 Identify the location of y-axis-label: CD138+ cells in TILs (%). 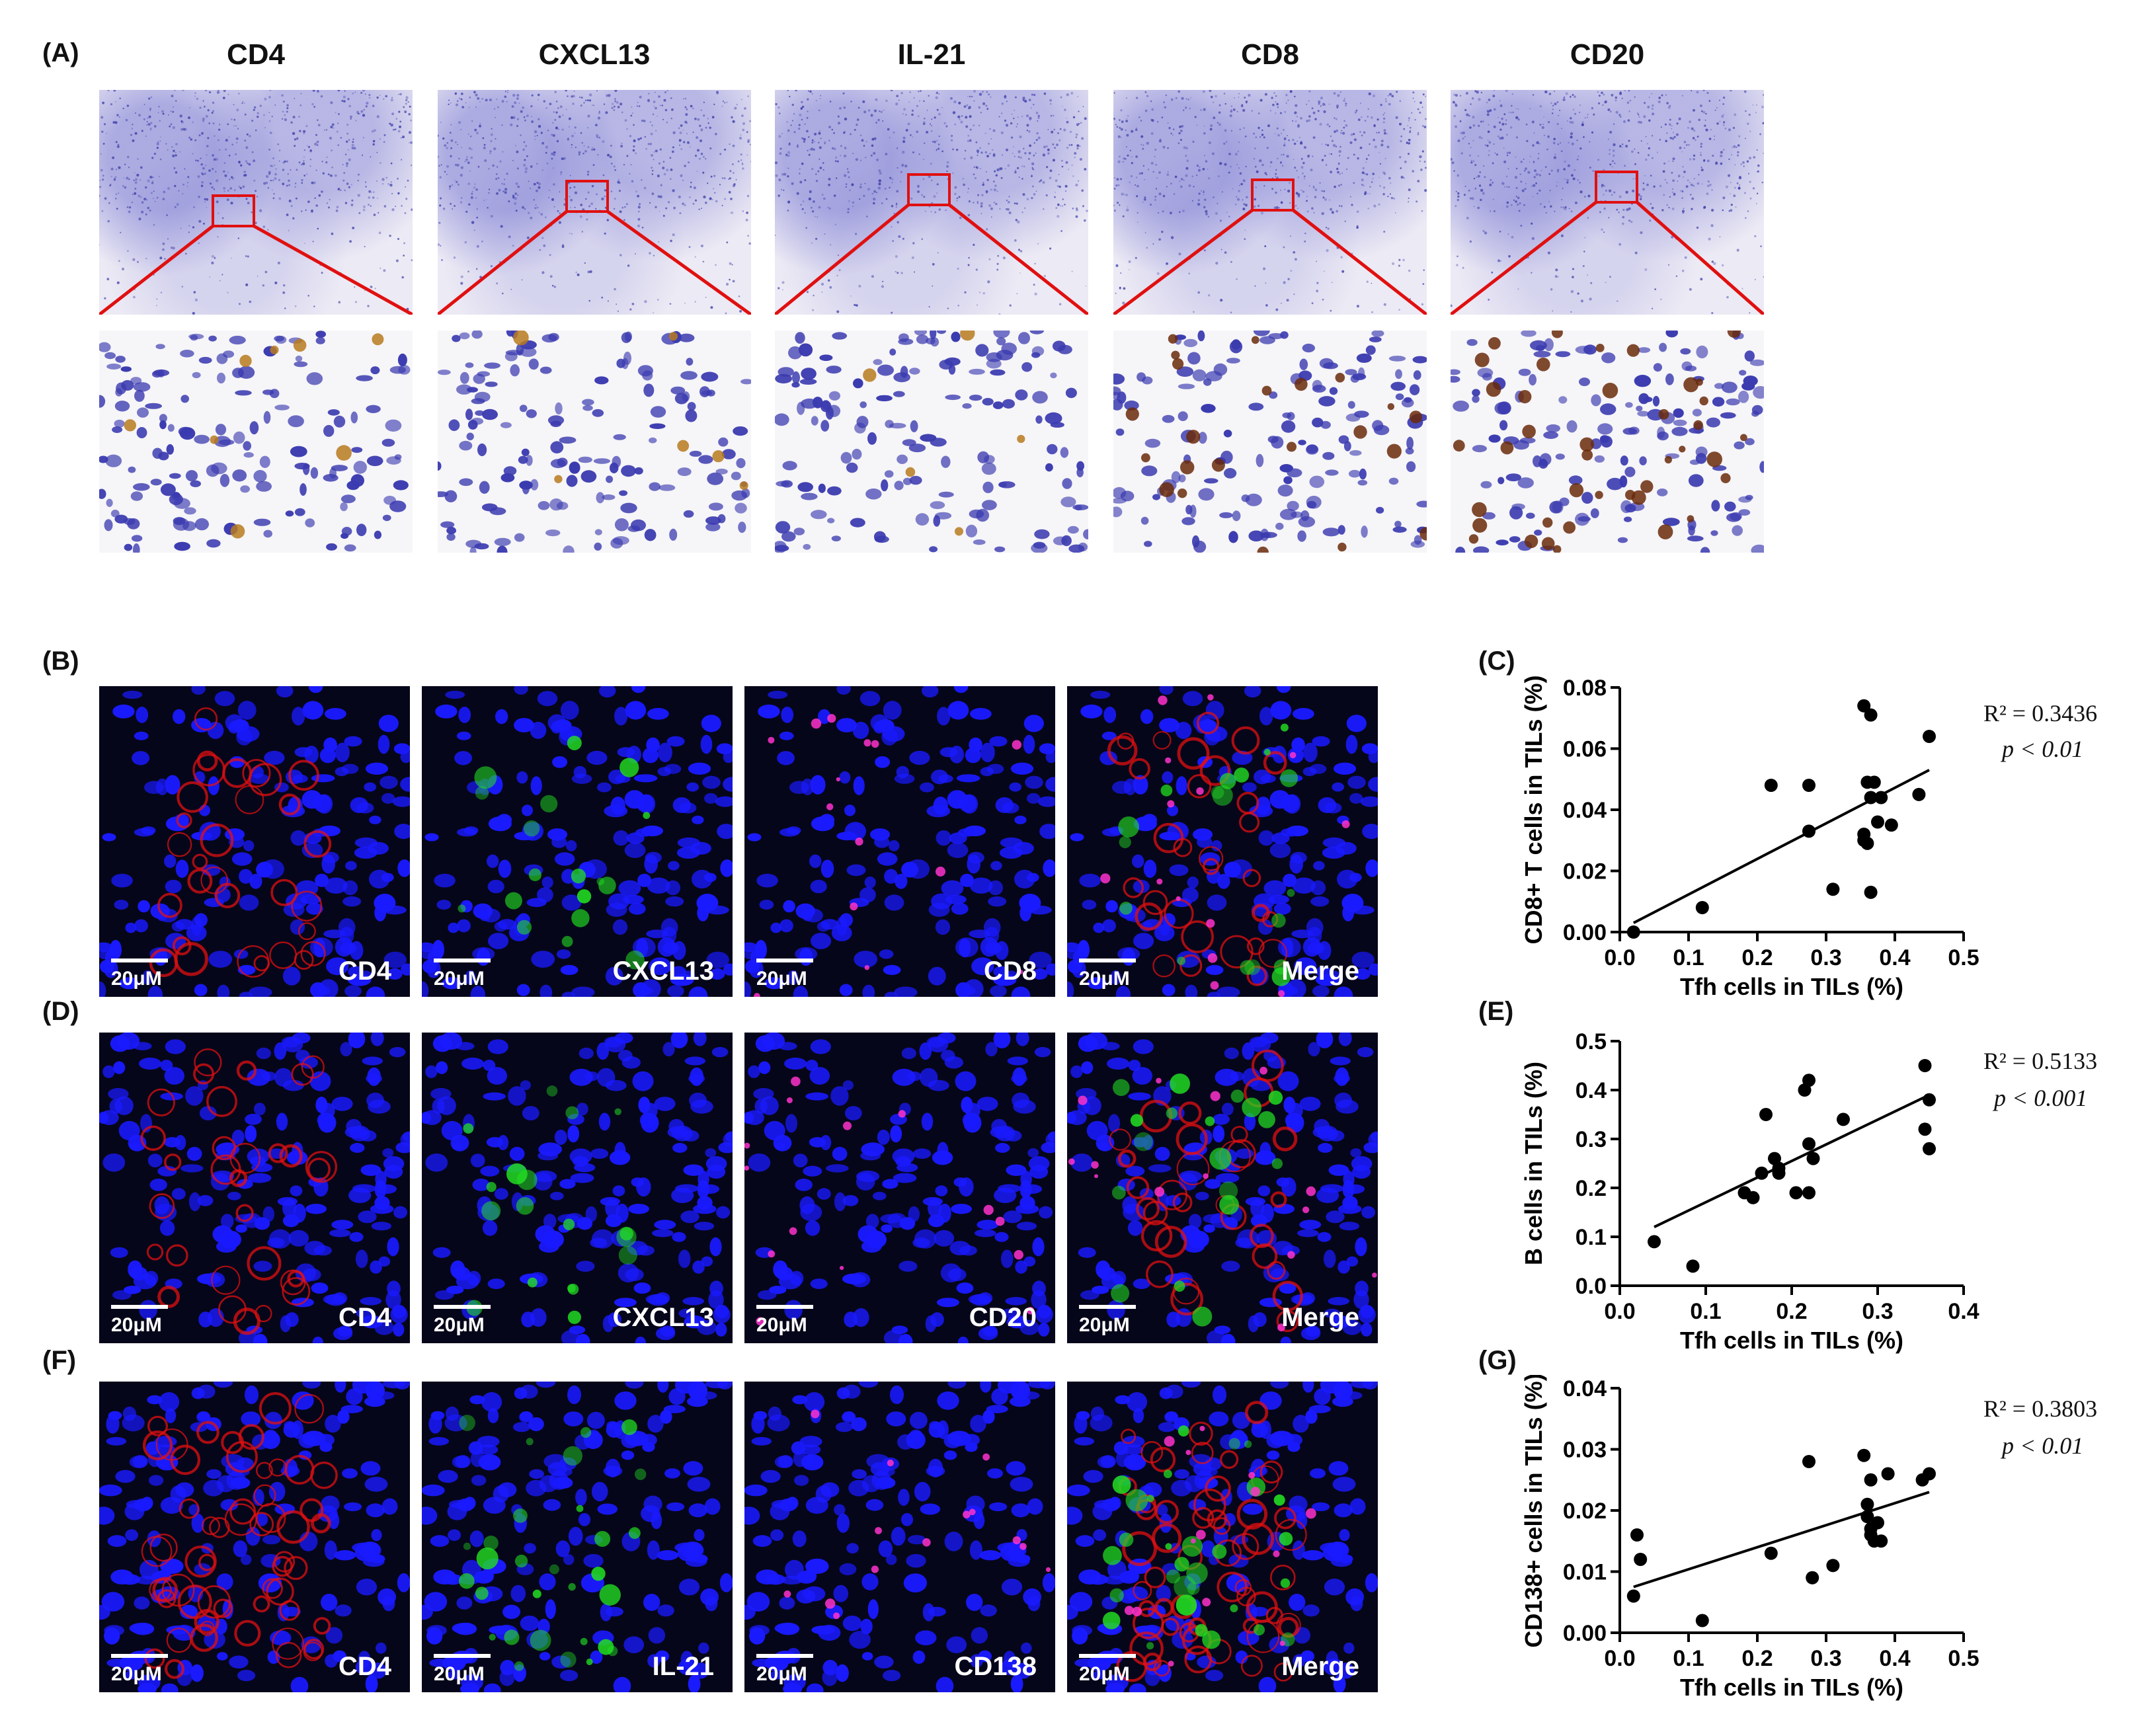
(1533, 1511).